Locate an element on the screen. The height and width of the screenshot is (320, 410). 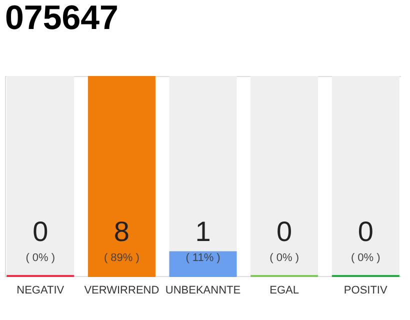
annotation: 8 is located at coordinates (122, 231).